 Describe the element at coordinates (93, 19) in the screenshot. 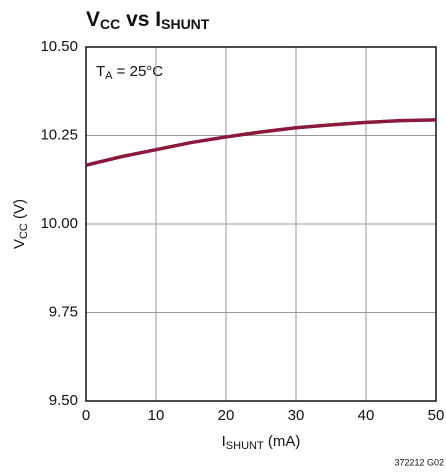

I see `title-part: V` at that location.